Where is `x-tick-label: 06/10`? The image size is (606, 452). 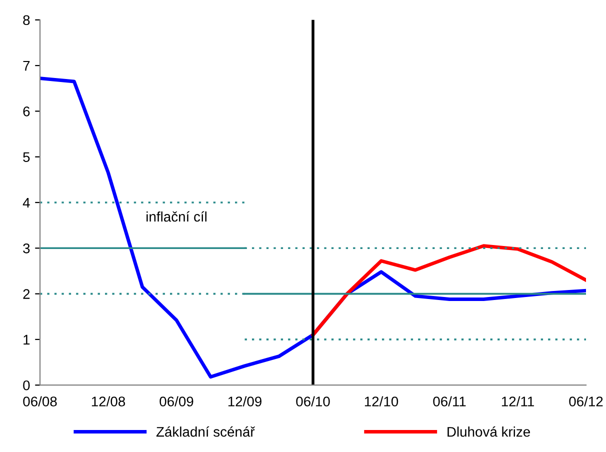
x-tick-label: 06/10 is located at coordinates (313, 401).